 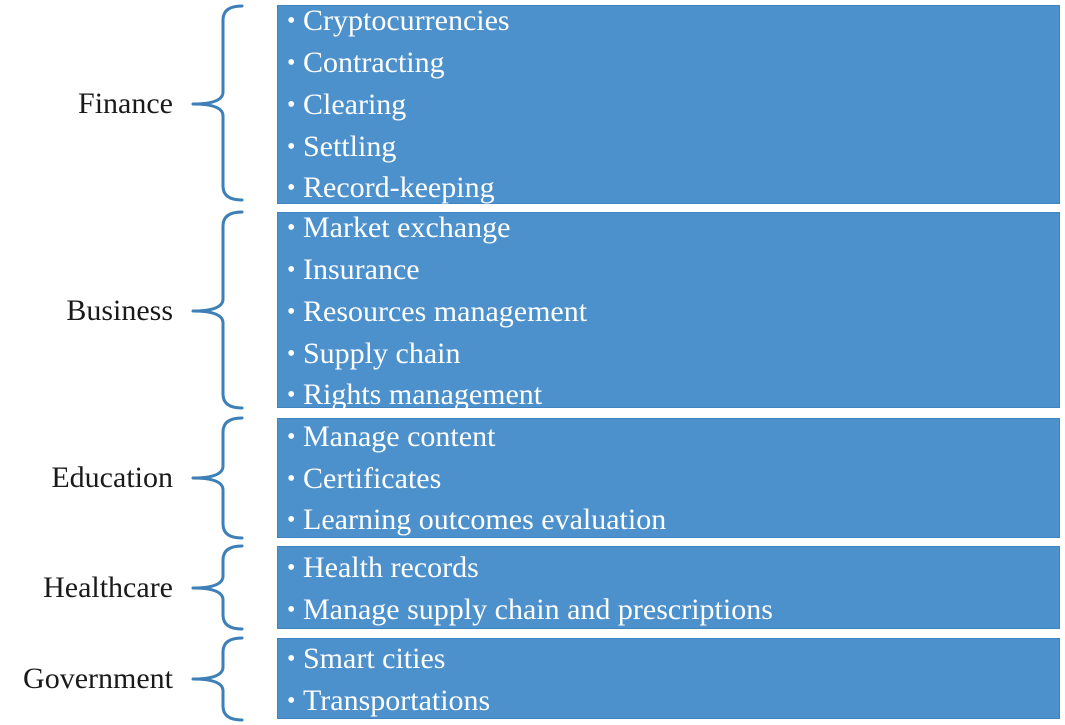 What do you see at coordinates (391, 437) in the screenshot?
I see `list-item: • Manage content` at bounding box center [391, 437].